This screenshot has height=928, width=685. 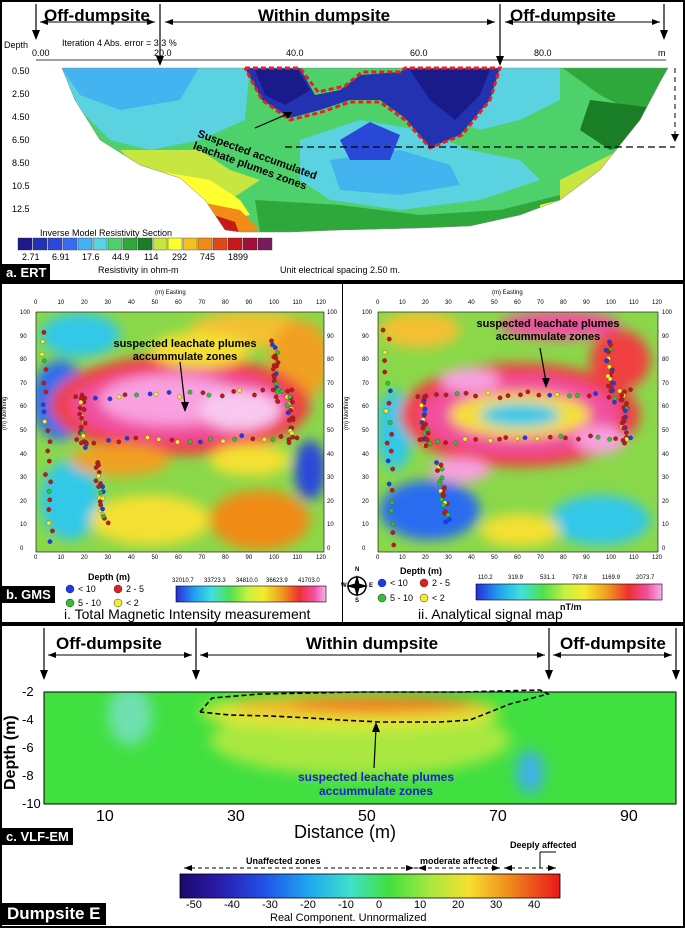 What do you see at coordinates (132, 603) in the screenshot?
I see `gms-left-legend-label: < 2` at bounding box center [132, 603].